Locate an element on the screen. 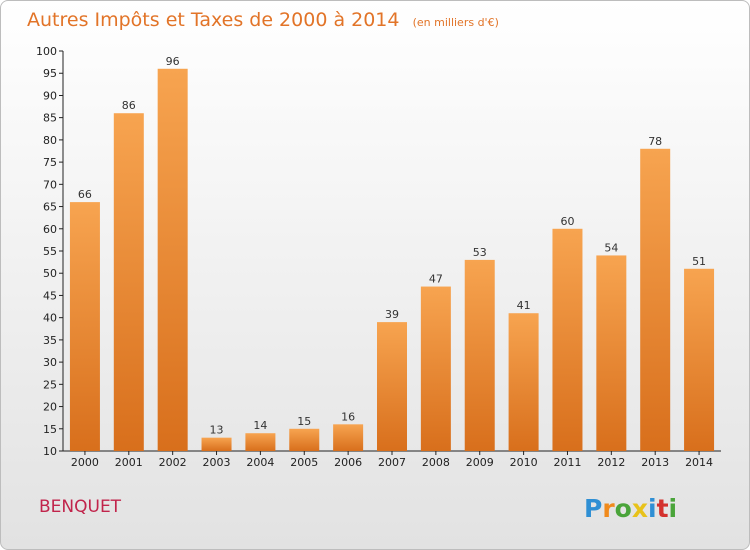  x-tick-label: 2005 is located at coordinates (304, 462).